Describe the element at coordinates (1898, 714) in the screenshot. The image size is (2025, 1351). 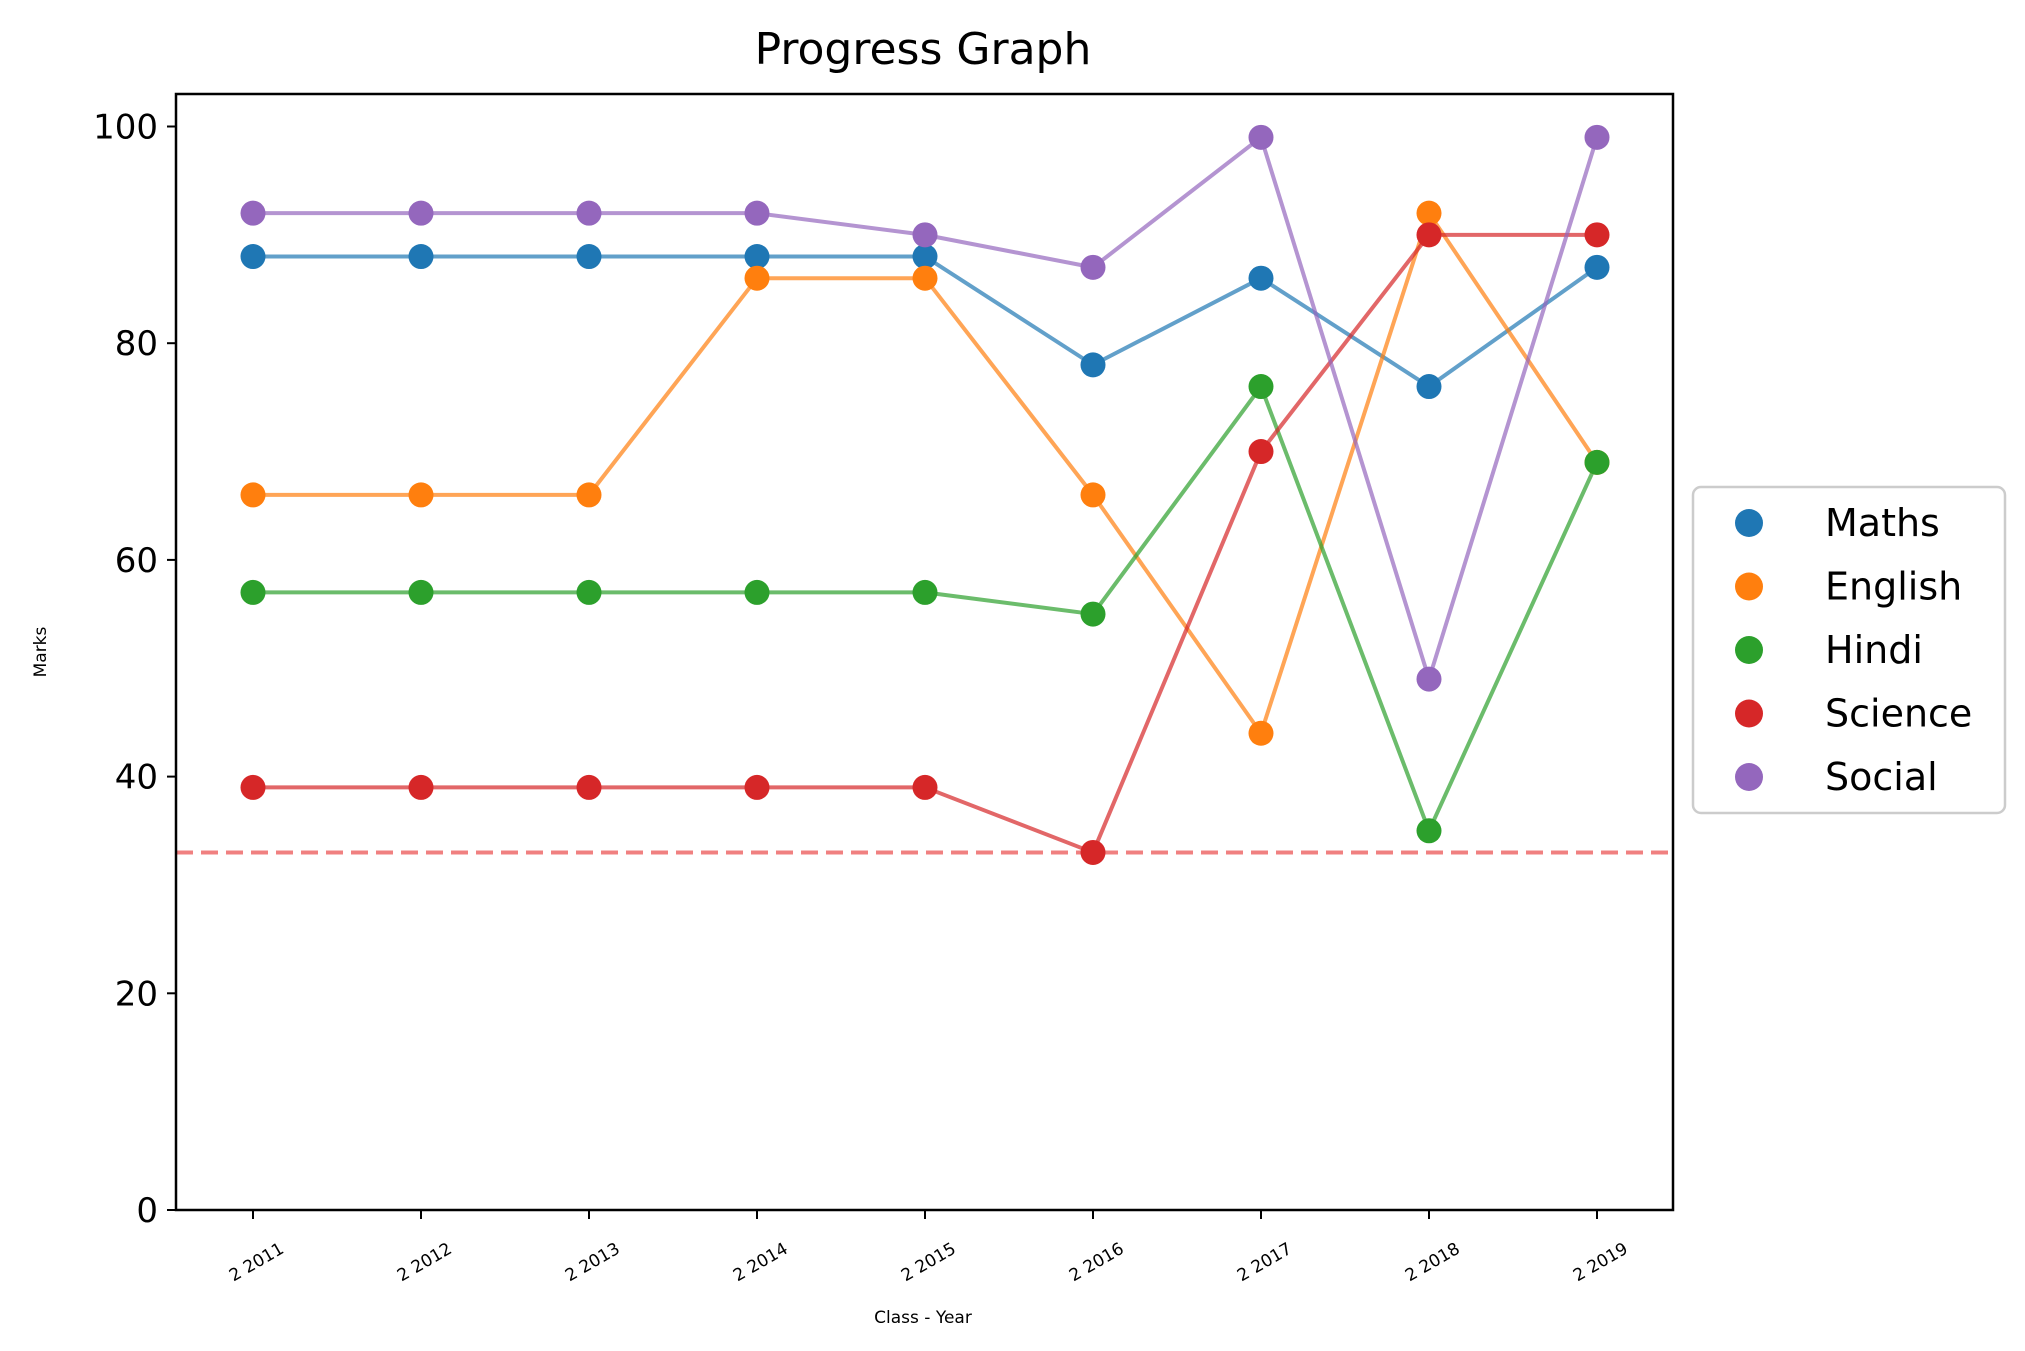
I see `legend-label-science: Science` at that location.